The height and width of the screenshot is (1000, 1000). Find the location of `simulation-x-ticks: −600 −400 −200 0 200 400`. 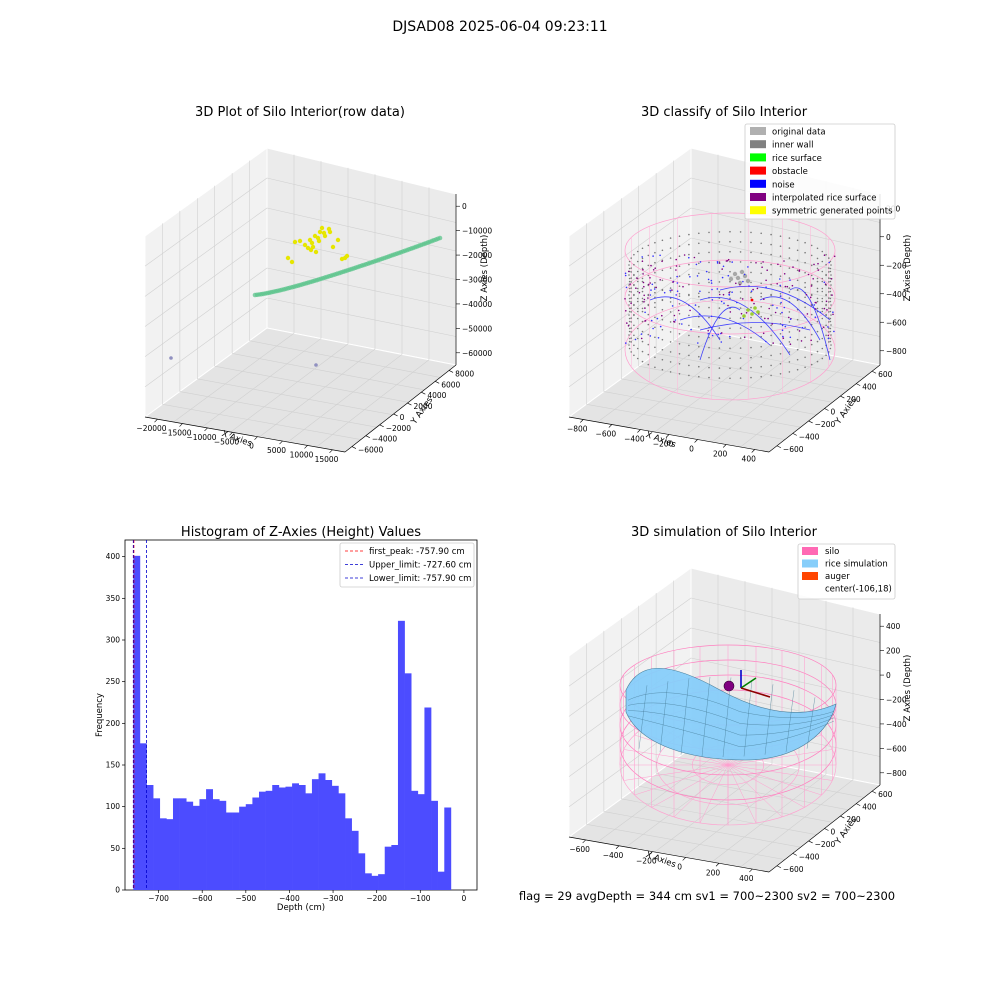

simulation-x-ticks: −600 −400 −200 0 200 400 is located at coordinates (661, 861).